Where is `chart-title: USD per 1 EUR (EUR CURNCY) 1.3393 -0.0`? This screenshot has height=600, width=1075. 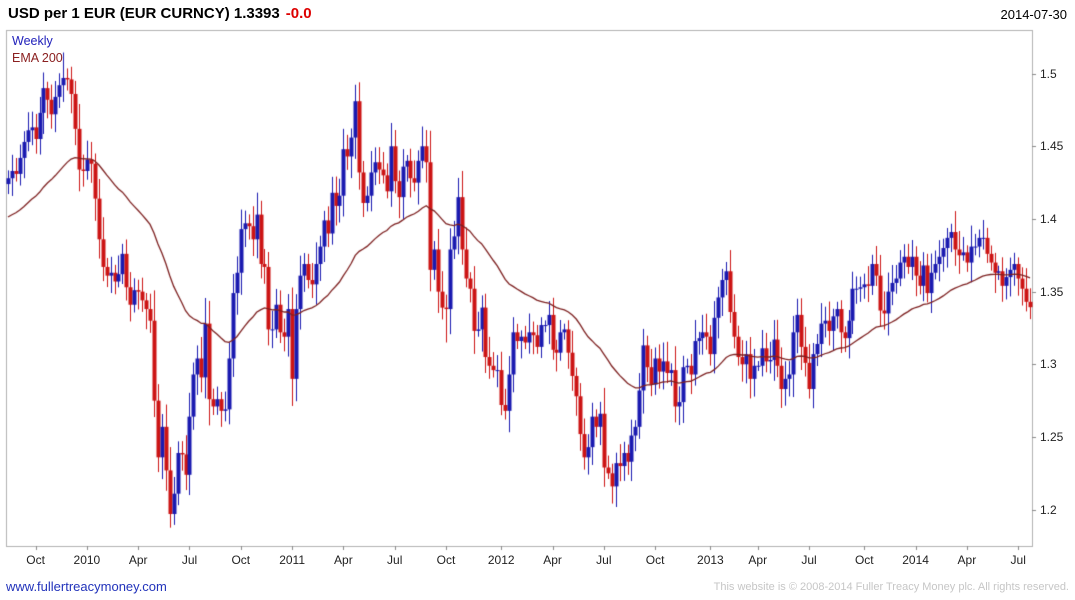 chart-title: USD per 1 EUR (EUR CURNCY) 1.3393 -0.0 is located at coordinates (160, 13).